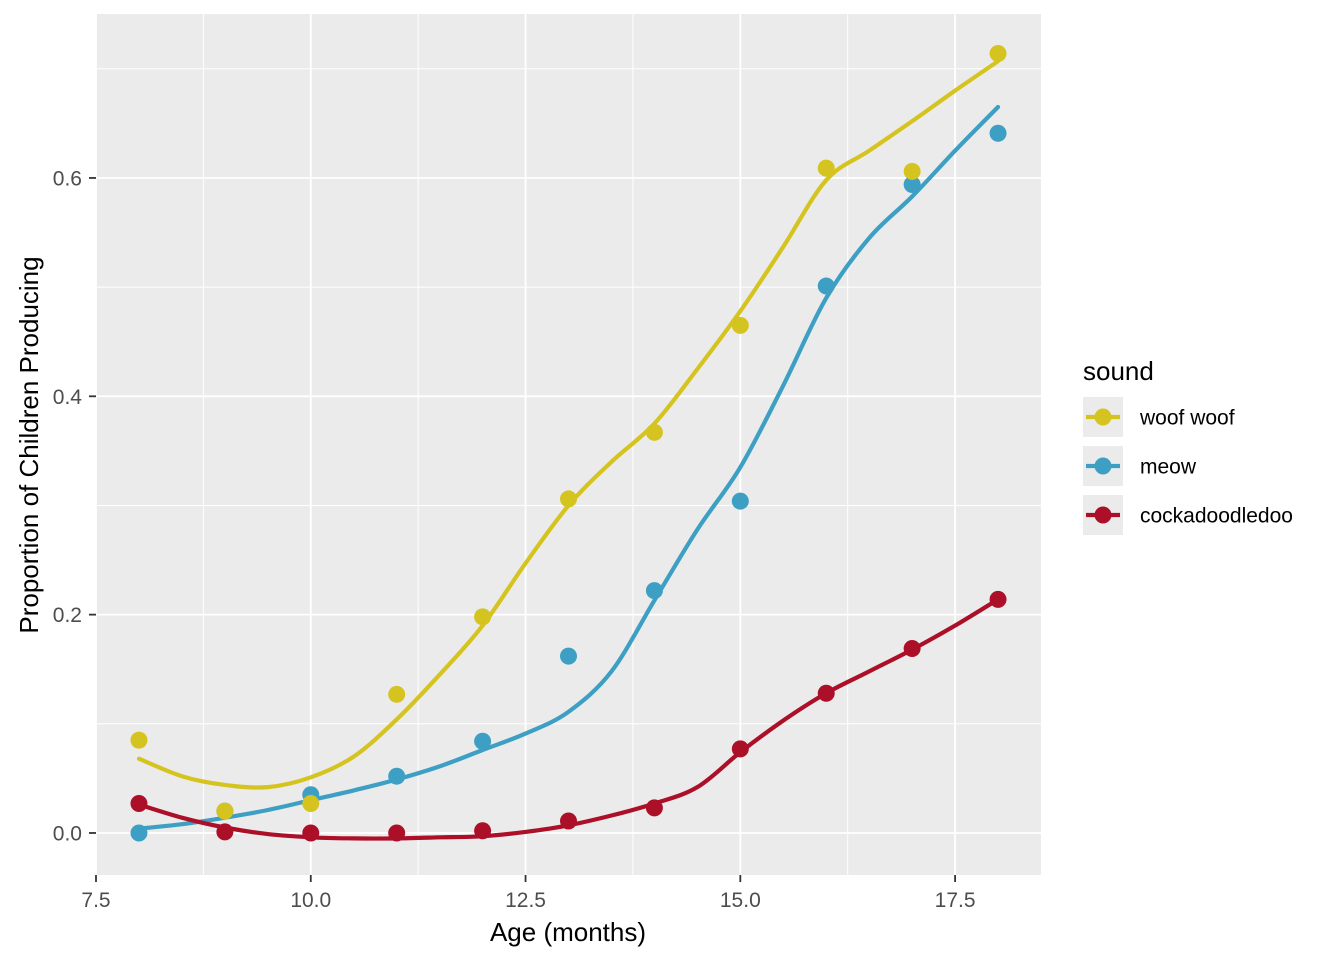 The image size is (1344, 960). What do you see at coordinates (68, 397) in the screenshot?
I see `y-tick-label: 0.4` at bounding box center [68, 397].